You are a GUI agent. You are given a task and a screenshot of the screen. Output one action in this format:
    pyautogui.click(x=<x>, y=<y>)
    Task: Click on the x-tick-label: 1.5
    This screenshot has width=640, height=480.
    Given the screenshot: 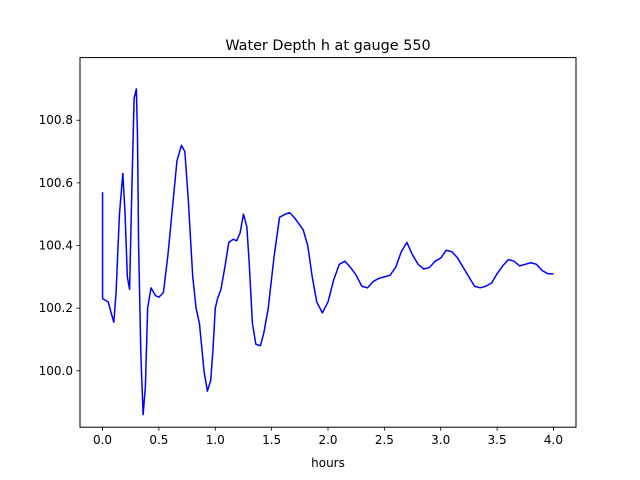 What is the action you would take?
    pyautogui.click(x=271, y=440)
    